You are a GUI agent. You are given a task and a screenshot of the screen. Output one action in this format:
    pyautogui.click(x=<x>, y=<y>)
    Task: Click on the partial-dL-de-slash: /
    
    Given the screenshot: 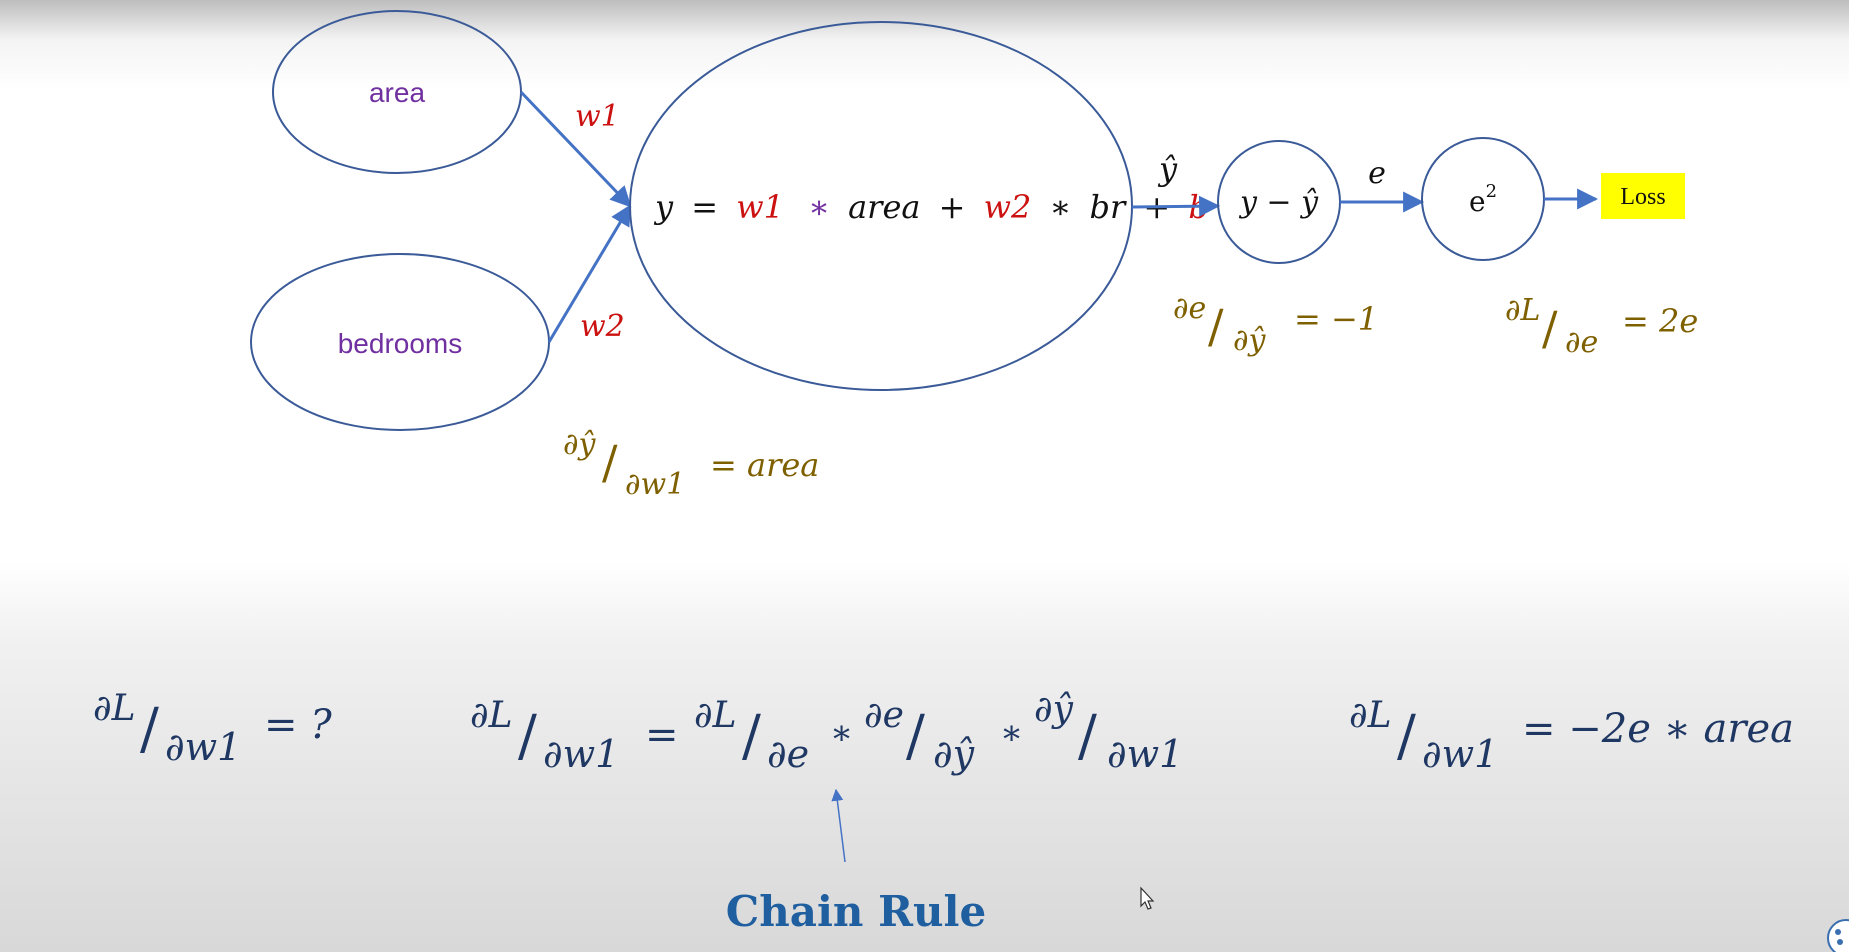 What is the action you would take?
    pyautogui.click(x=1550, y=328)
    